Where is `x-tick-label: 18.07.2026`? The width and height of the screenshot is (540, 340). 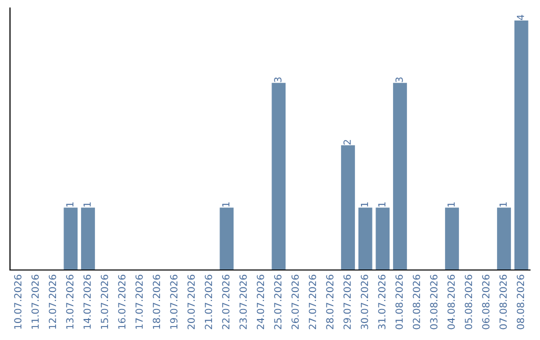 x-tick-label: 18.07.2026 is located at coordinates (156, 301).